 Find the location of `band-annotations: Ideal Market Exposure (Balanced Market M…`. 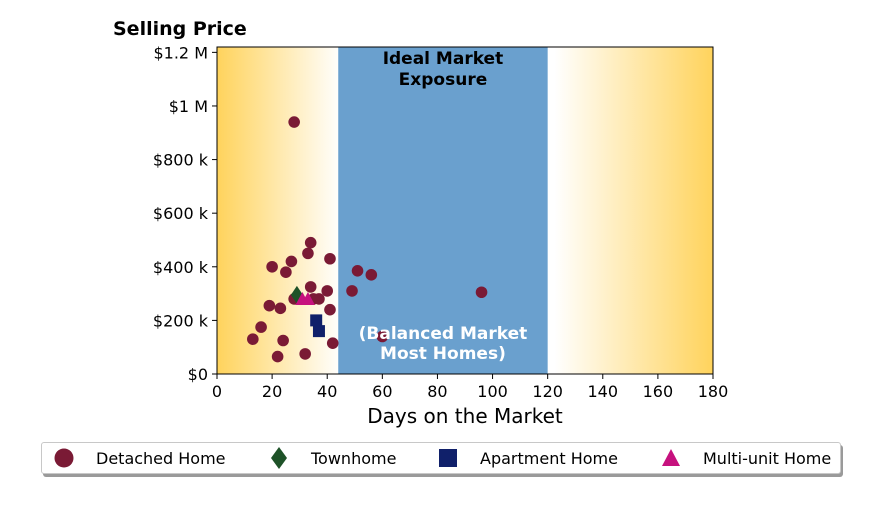

band-annotations: Ideal Market Exposure (Balanced Market M… is located at coordinates (443, 206).